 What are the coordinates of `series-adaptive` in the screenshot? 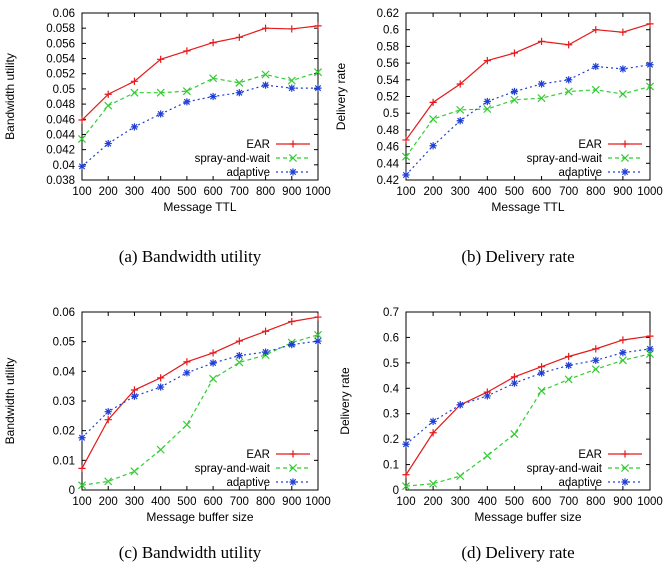 It's located at (200, 389).